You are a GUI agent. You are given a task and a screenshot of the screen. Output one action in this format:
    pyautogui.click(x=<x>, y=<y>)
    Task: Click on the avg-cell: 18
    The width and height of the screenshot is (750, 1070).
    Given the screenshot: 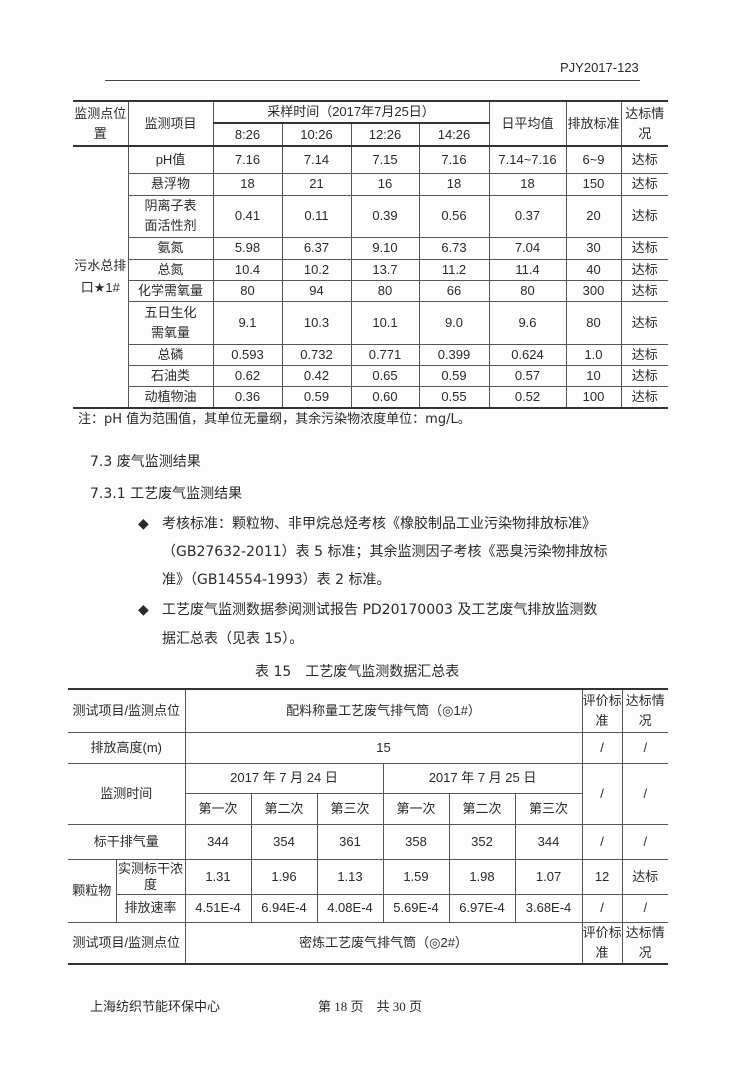 What is the action you would take?
    pyautogui.click(x=527, y=184)
    